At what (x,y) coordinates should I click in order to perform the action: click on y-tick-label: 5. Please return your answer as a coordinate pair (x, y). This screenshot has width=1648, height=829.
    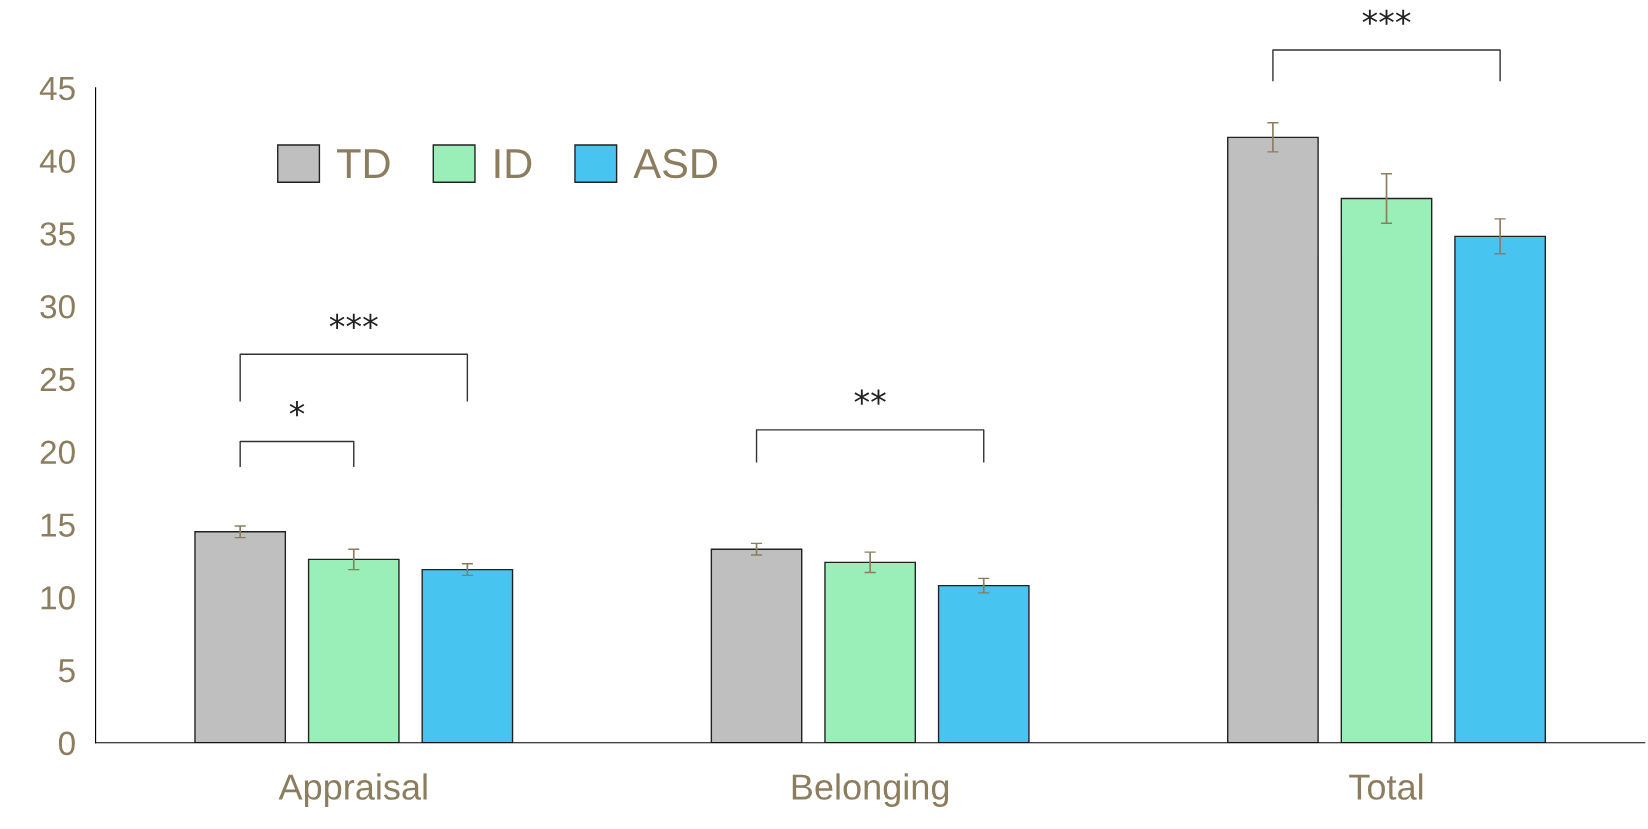
    Looking at the image, I should click on (66, 671).